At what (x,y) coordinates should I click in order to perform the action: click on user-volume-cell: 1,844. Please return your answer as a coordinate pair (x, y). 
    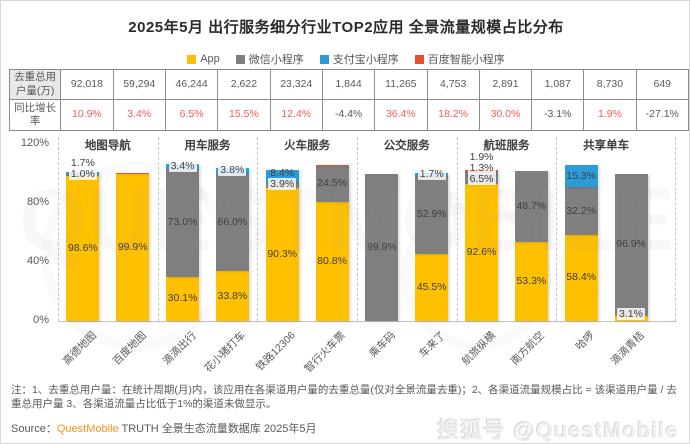
    Looking at the image, I should click on (348, 84).